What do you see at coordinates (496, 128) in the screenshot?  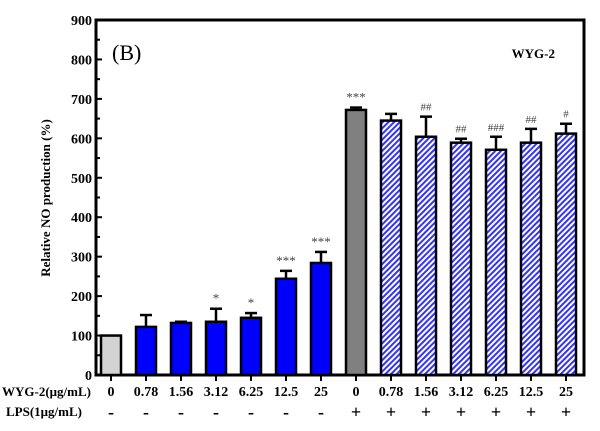 I see `significance-label: ###` at bounding box center [496, 128].